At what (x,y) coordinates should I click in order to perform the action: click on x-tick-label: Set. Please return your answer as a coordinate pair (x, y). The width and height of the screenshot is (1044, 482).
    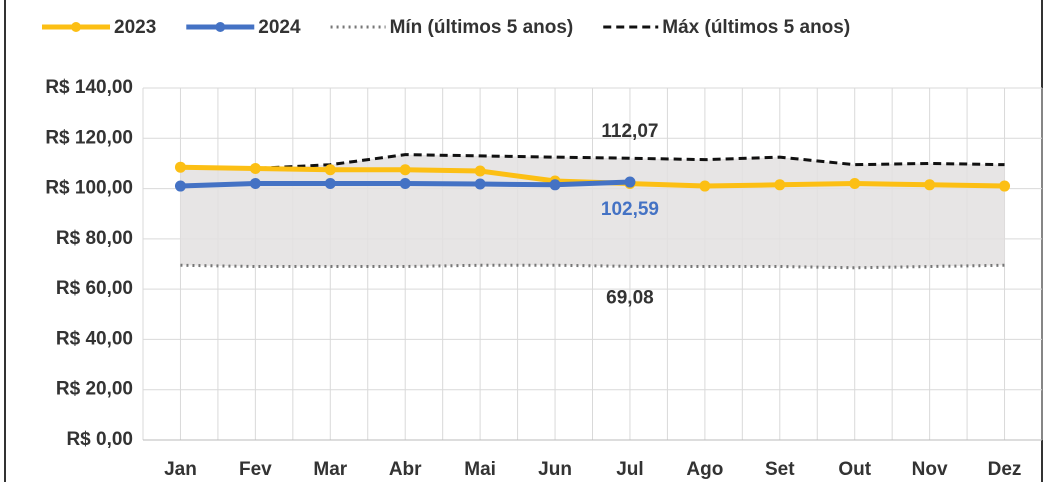
    Looking at the image, I should click on (780, 469).